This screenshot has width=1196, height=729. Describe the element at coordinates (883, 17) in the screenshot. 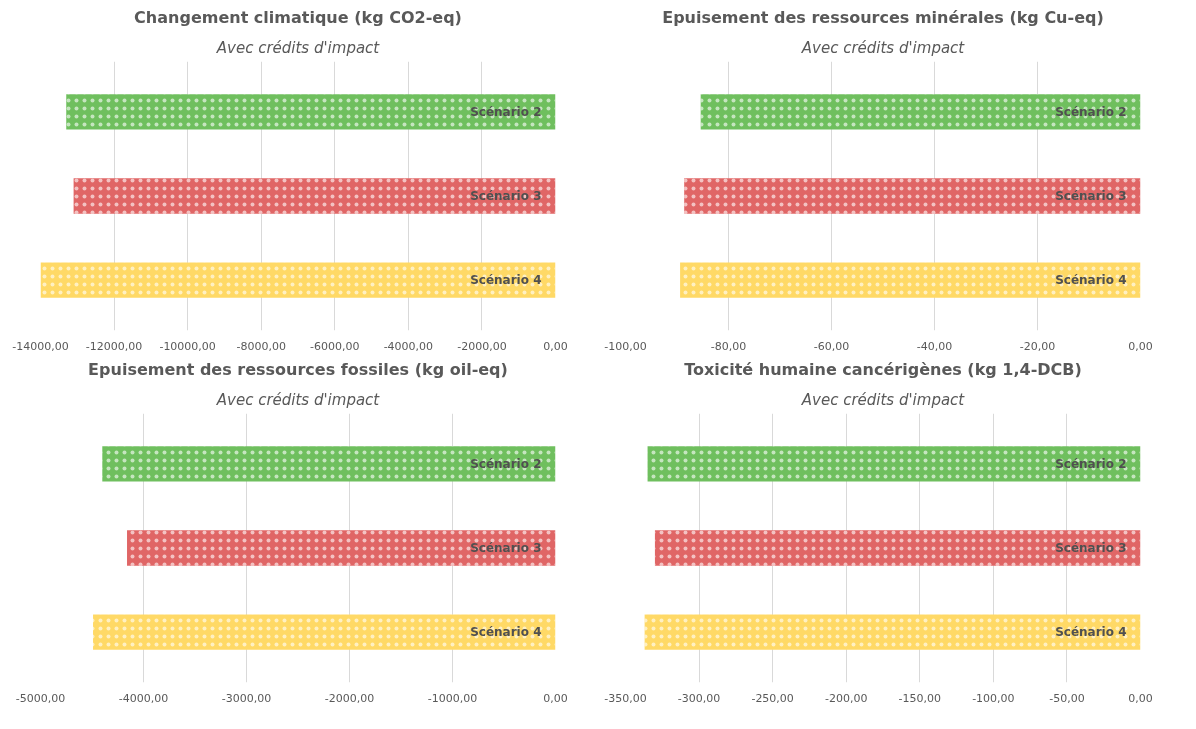

I see `chart-title: Epuisement des ressources minérales (kg Cu-eq)` at that location.